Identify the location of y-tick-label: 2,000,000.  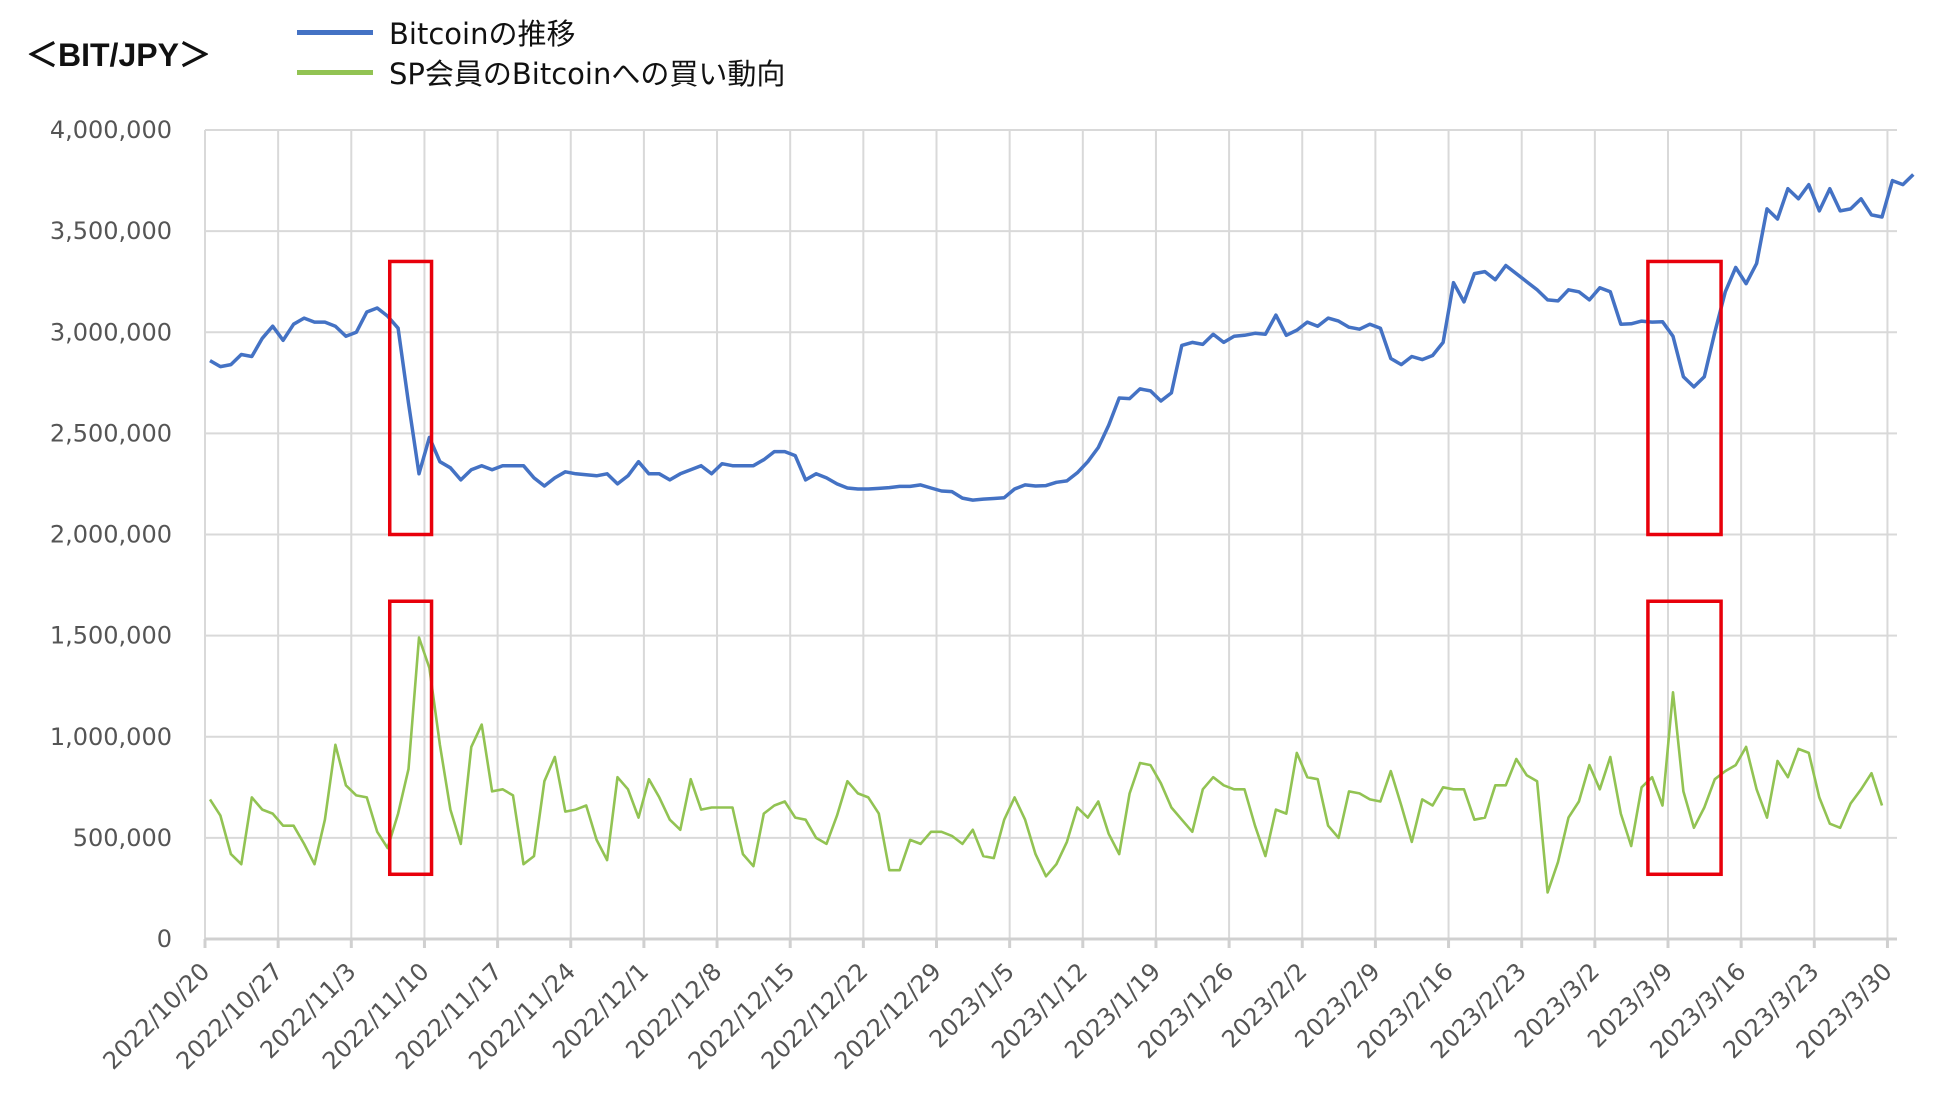
(111, 535).